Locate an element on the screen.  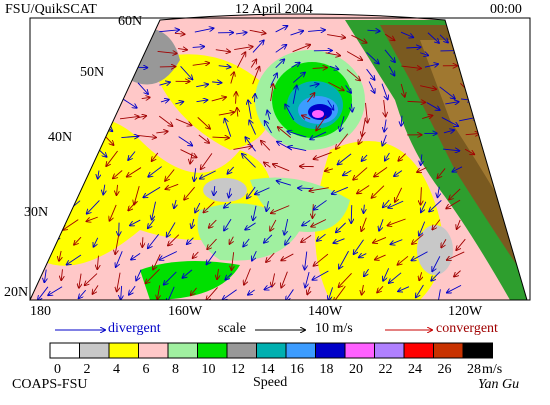
colorbar-label: 0 is located at coordinates (57, 369).